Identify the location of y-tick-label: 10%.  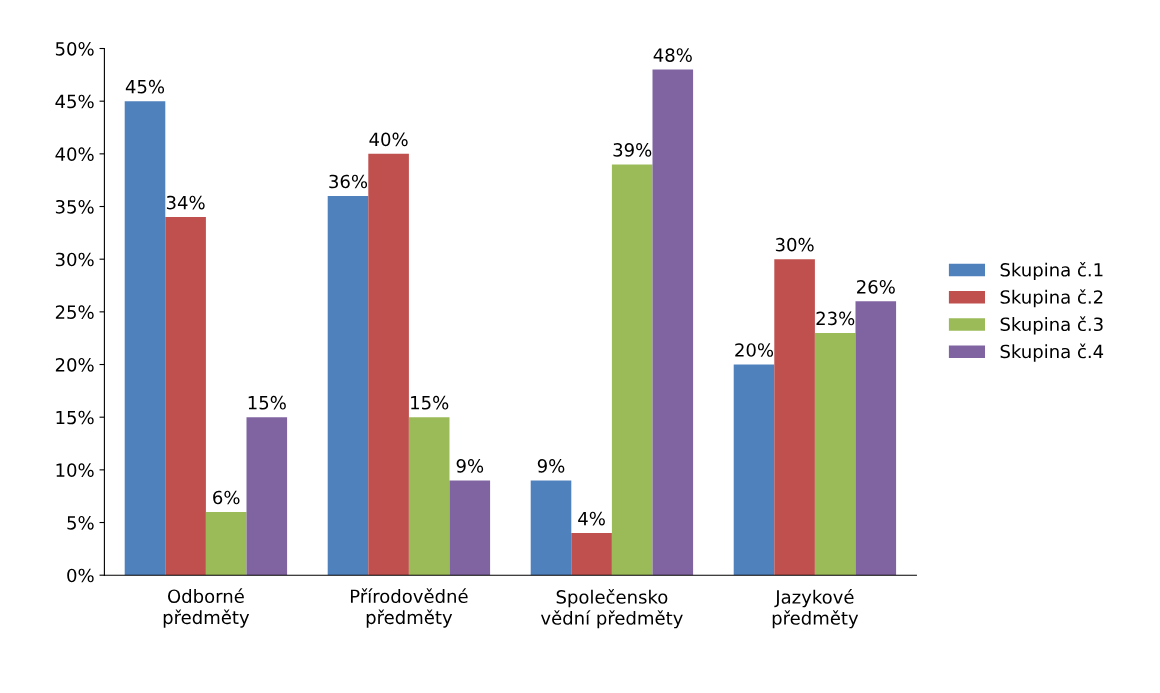
(75, 470).